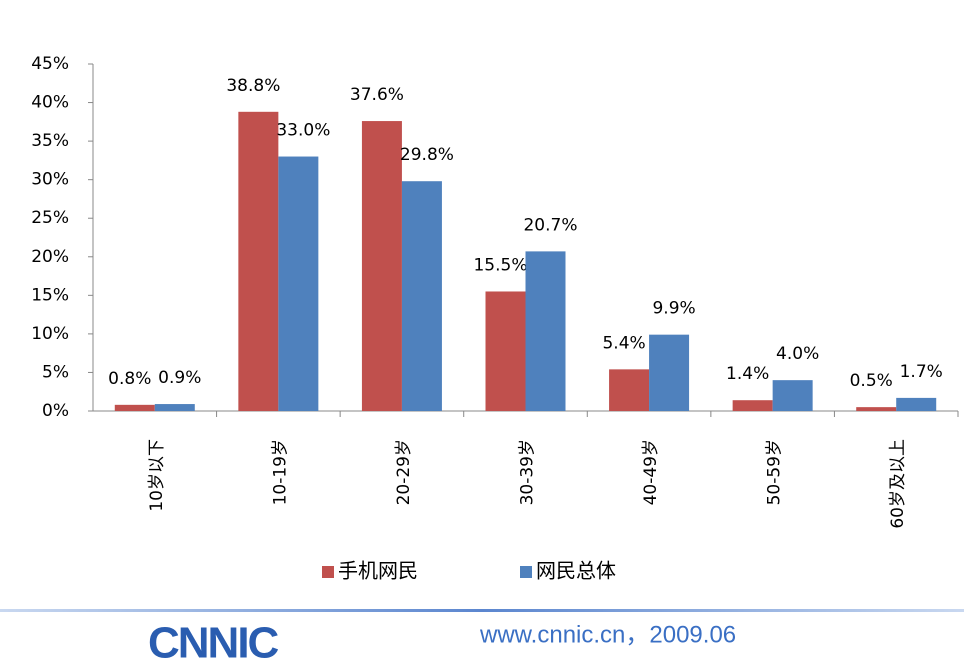 This screenshot has width=964, height=669. What do you see at coordinates (651, 472) in the screenshot?
I see `x-tick-label: 40-49岁` at bounding box center [651, 472].